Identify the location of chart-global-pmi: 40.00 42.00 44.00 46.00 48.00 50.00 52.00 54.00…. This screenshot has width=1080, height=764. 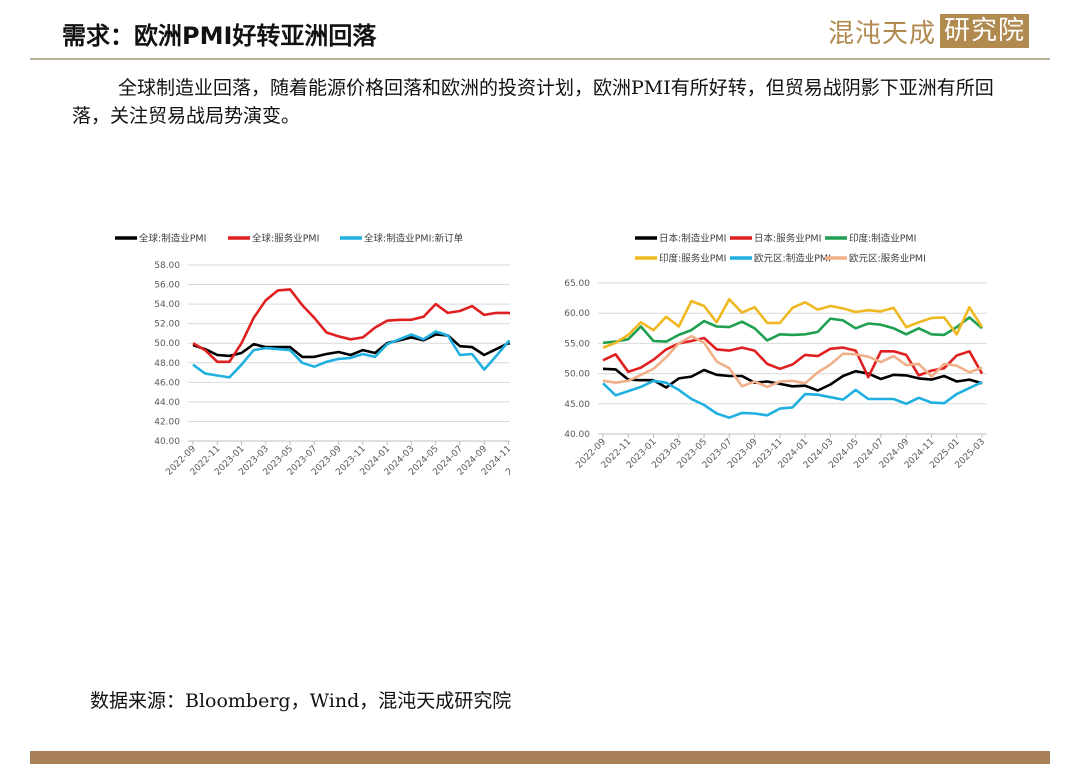
(312, 355).